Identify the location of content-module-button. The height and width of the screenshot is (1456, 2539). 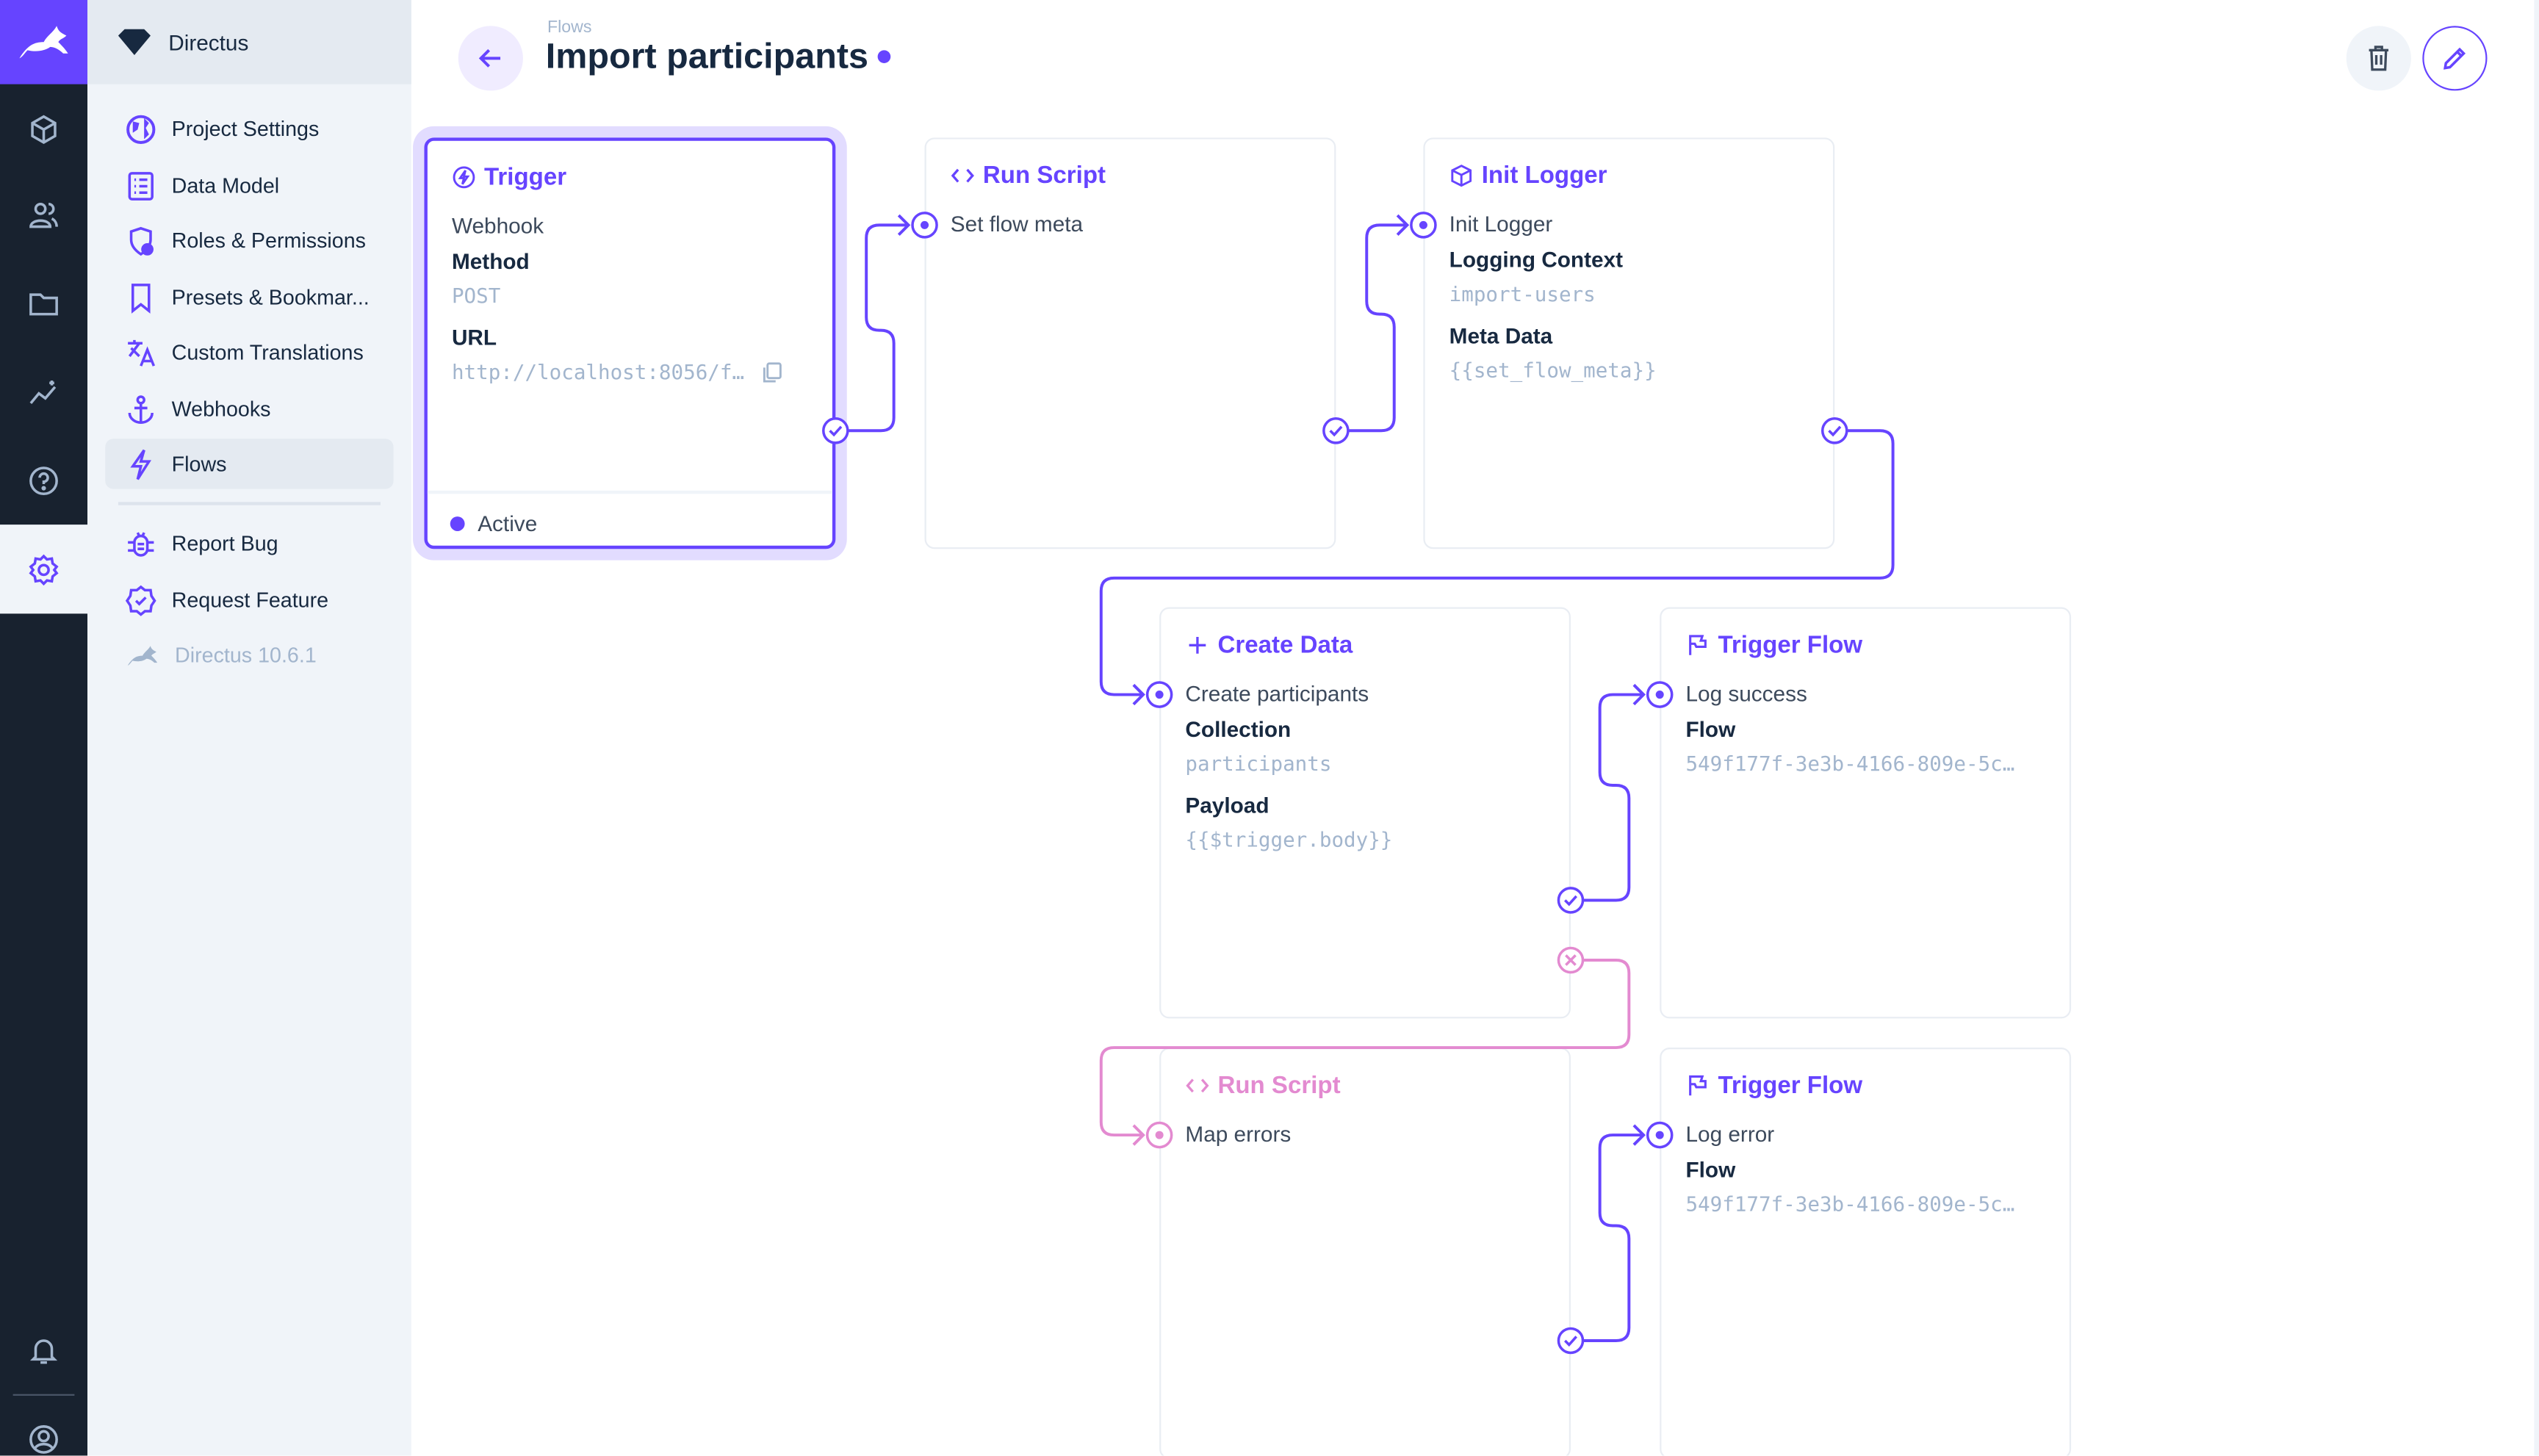
(43, 129).